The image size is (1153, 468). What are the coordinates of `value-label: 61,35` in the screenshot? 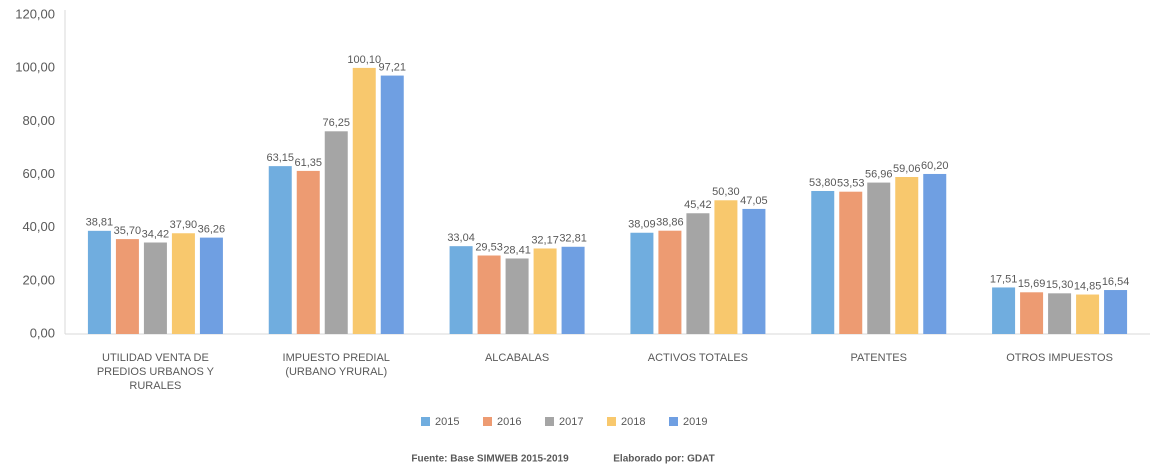 It's located at (308, 163).